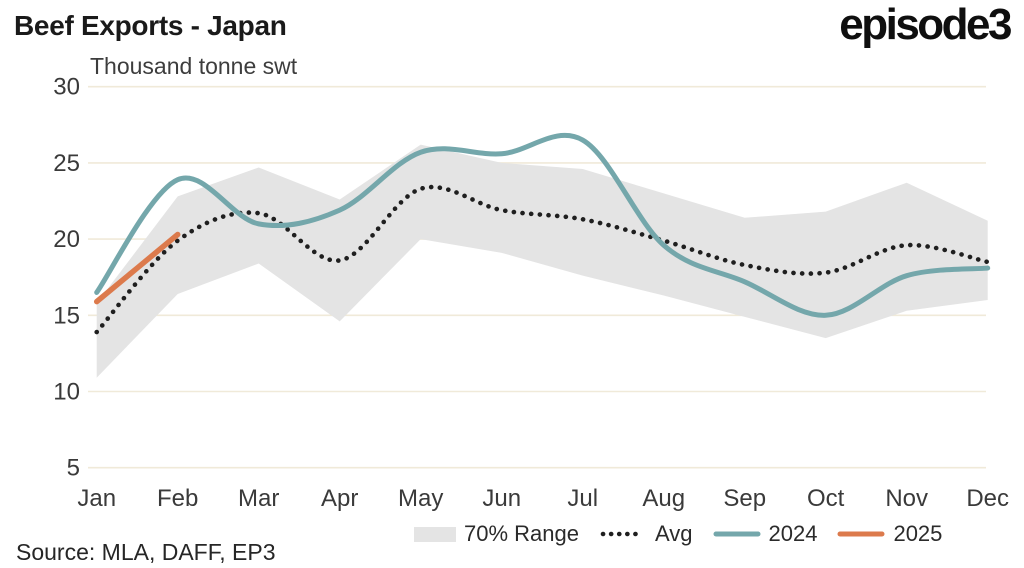  Describe the element at coordinates (925, 24) in the screenshot. I see `brand-logo: episode3` at that location.